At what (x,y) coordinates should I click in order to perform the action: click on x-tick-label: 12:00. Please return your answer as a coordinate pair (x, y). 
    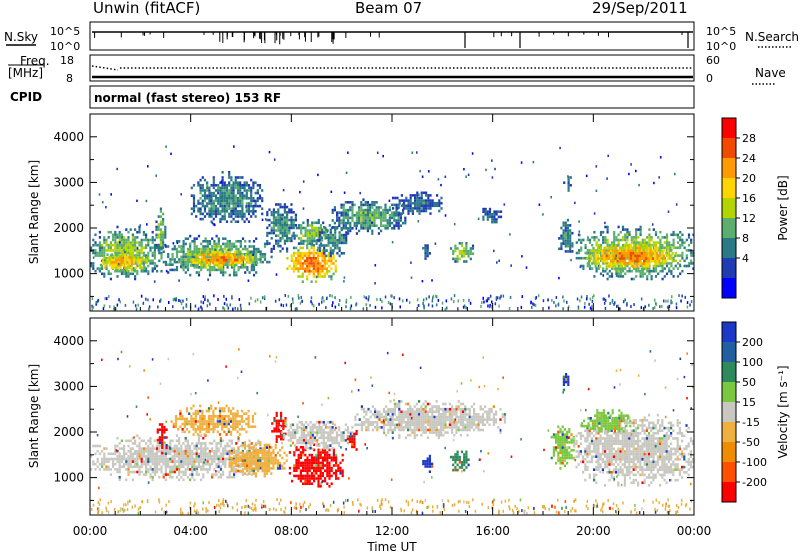
    Looking at the image, I should click on (392, 531).